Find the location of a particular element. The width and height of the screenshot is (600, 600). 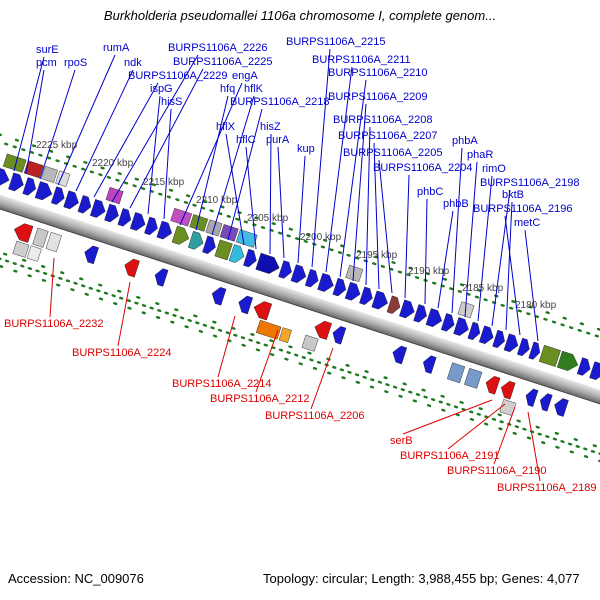

gene-label-top: hisZ is located at coordinates (270, 127).